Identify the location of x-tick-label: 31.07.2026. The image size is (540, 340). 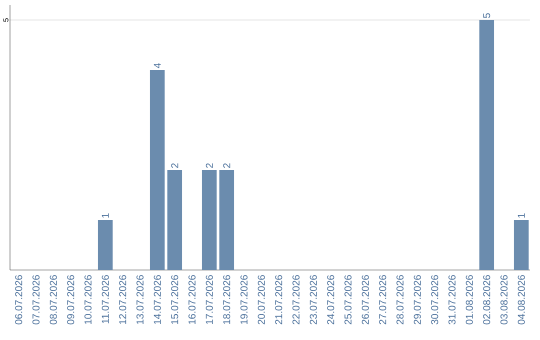
(452, 299).